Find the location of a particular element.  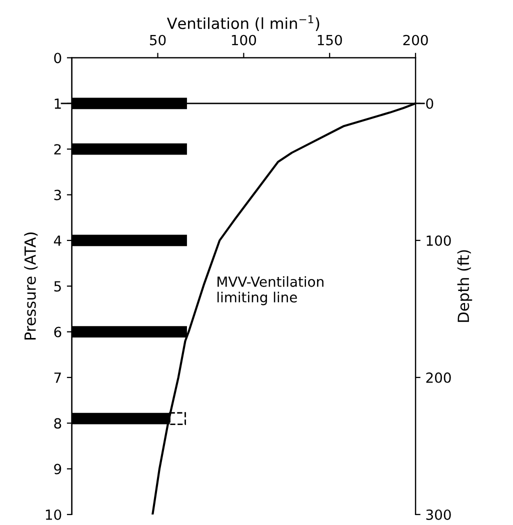

x-tick-label: 200 is located at coordinates (415, 40).